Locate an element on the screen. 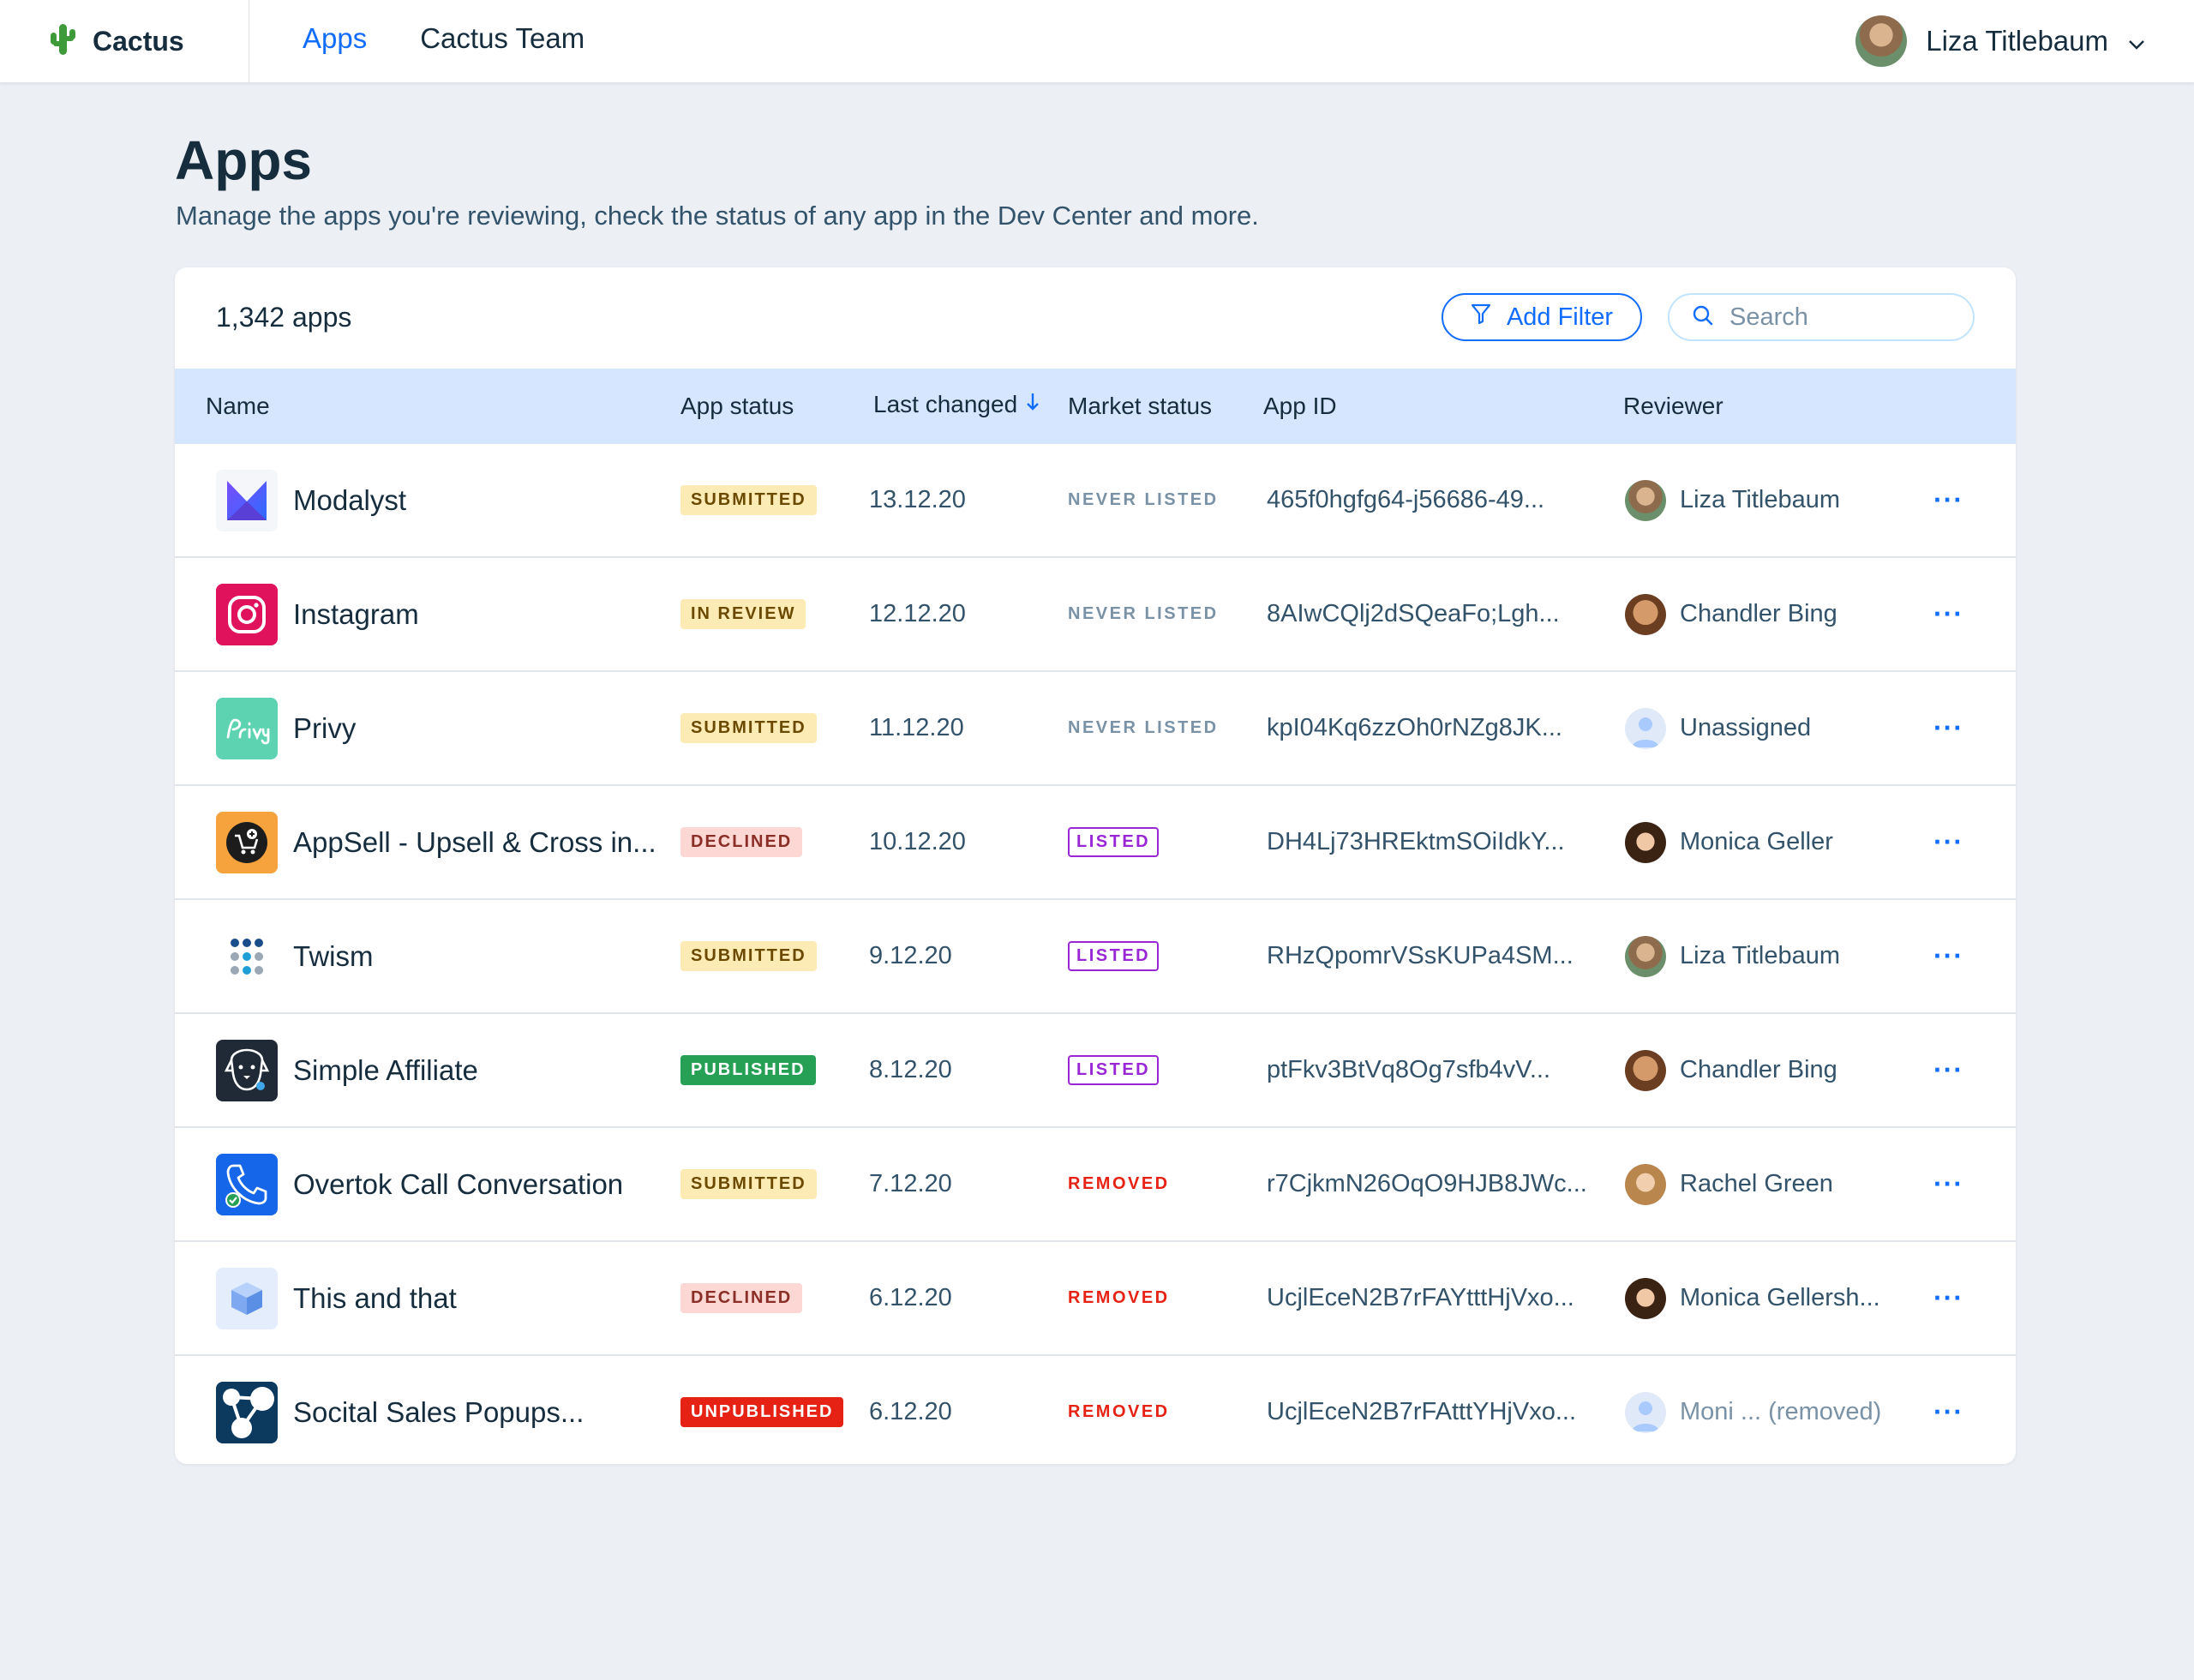 The image size is (2194, 1680). last-changed-label: Last changed is located at coordinates (945, 404).